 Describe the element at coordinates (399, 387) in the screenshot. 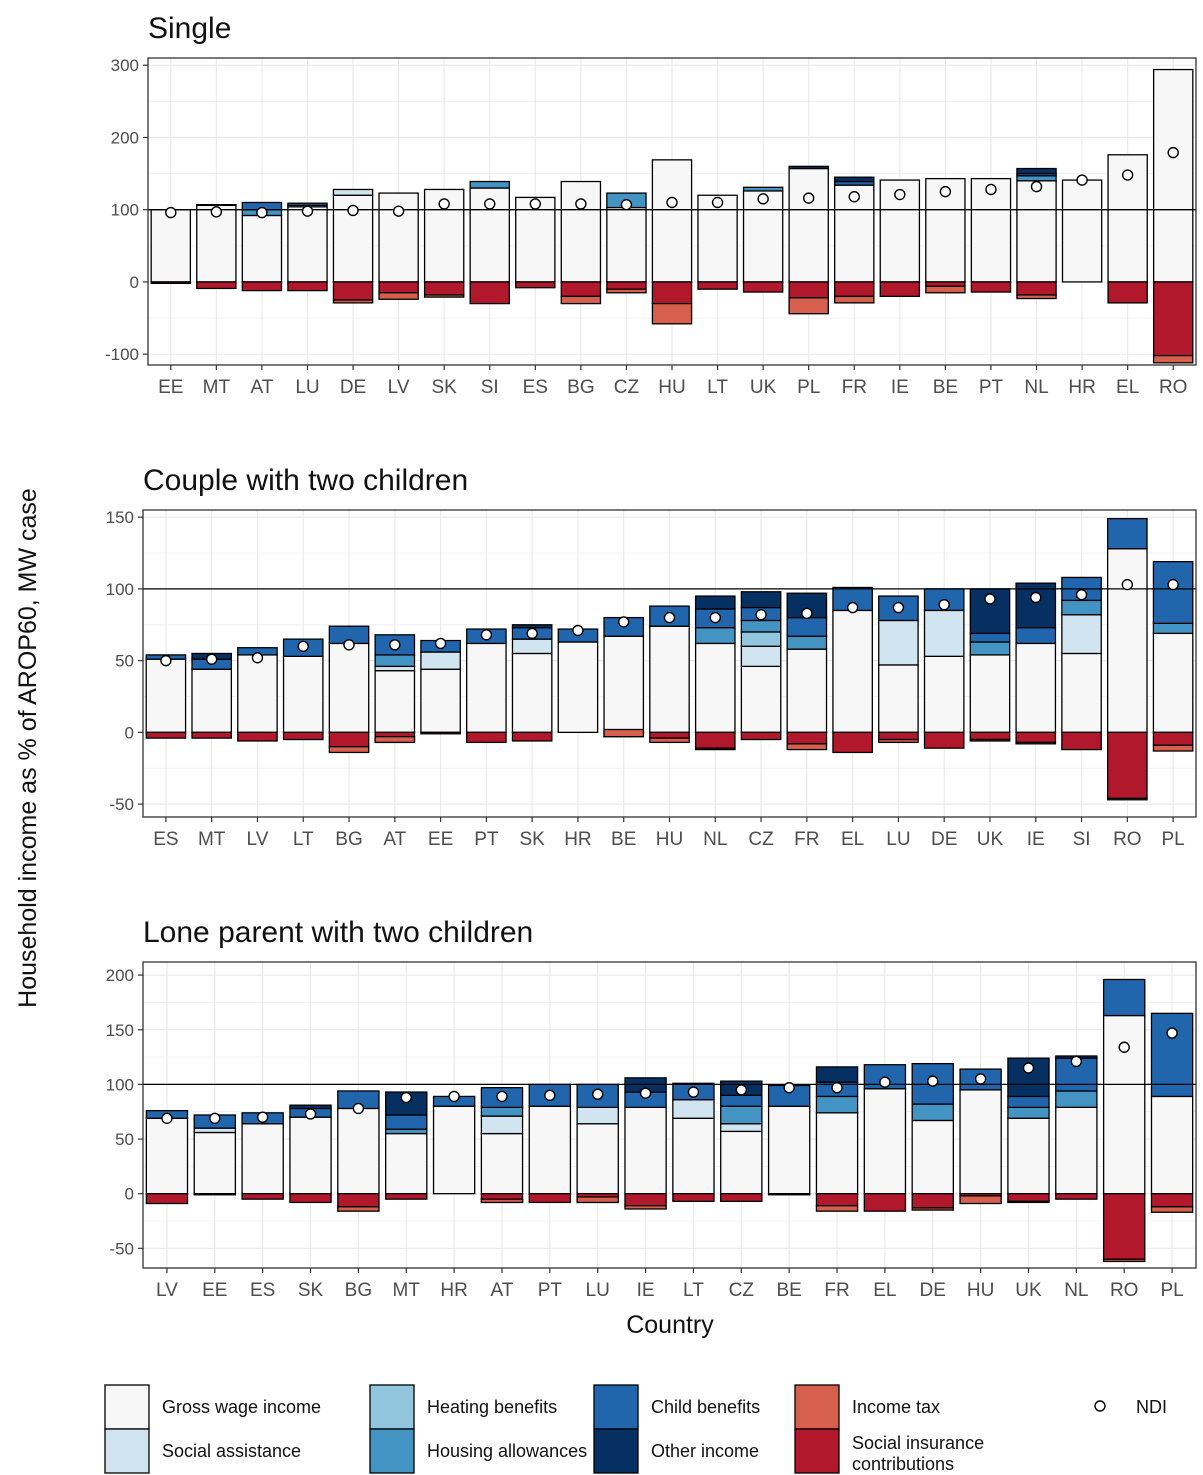

I see `x-tick-label: LV` at that location.